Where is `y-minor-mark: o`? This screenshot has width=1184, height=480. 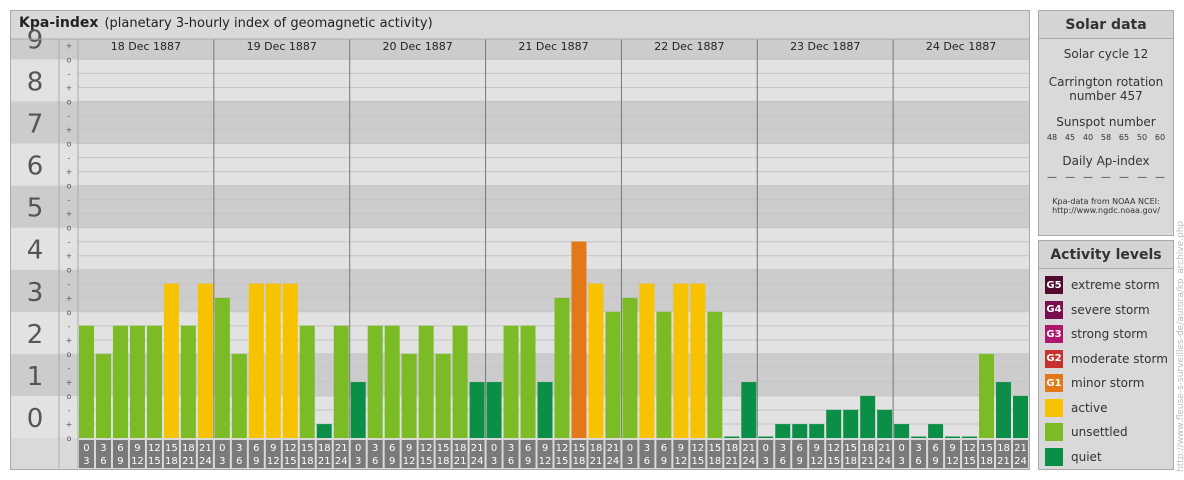
y-minor-mark: o is located at coordinates (69, 354).